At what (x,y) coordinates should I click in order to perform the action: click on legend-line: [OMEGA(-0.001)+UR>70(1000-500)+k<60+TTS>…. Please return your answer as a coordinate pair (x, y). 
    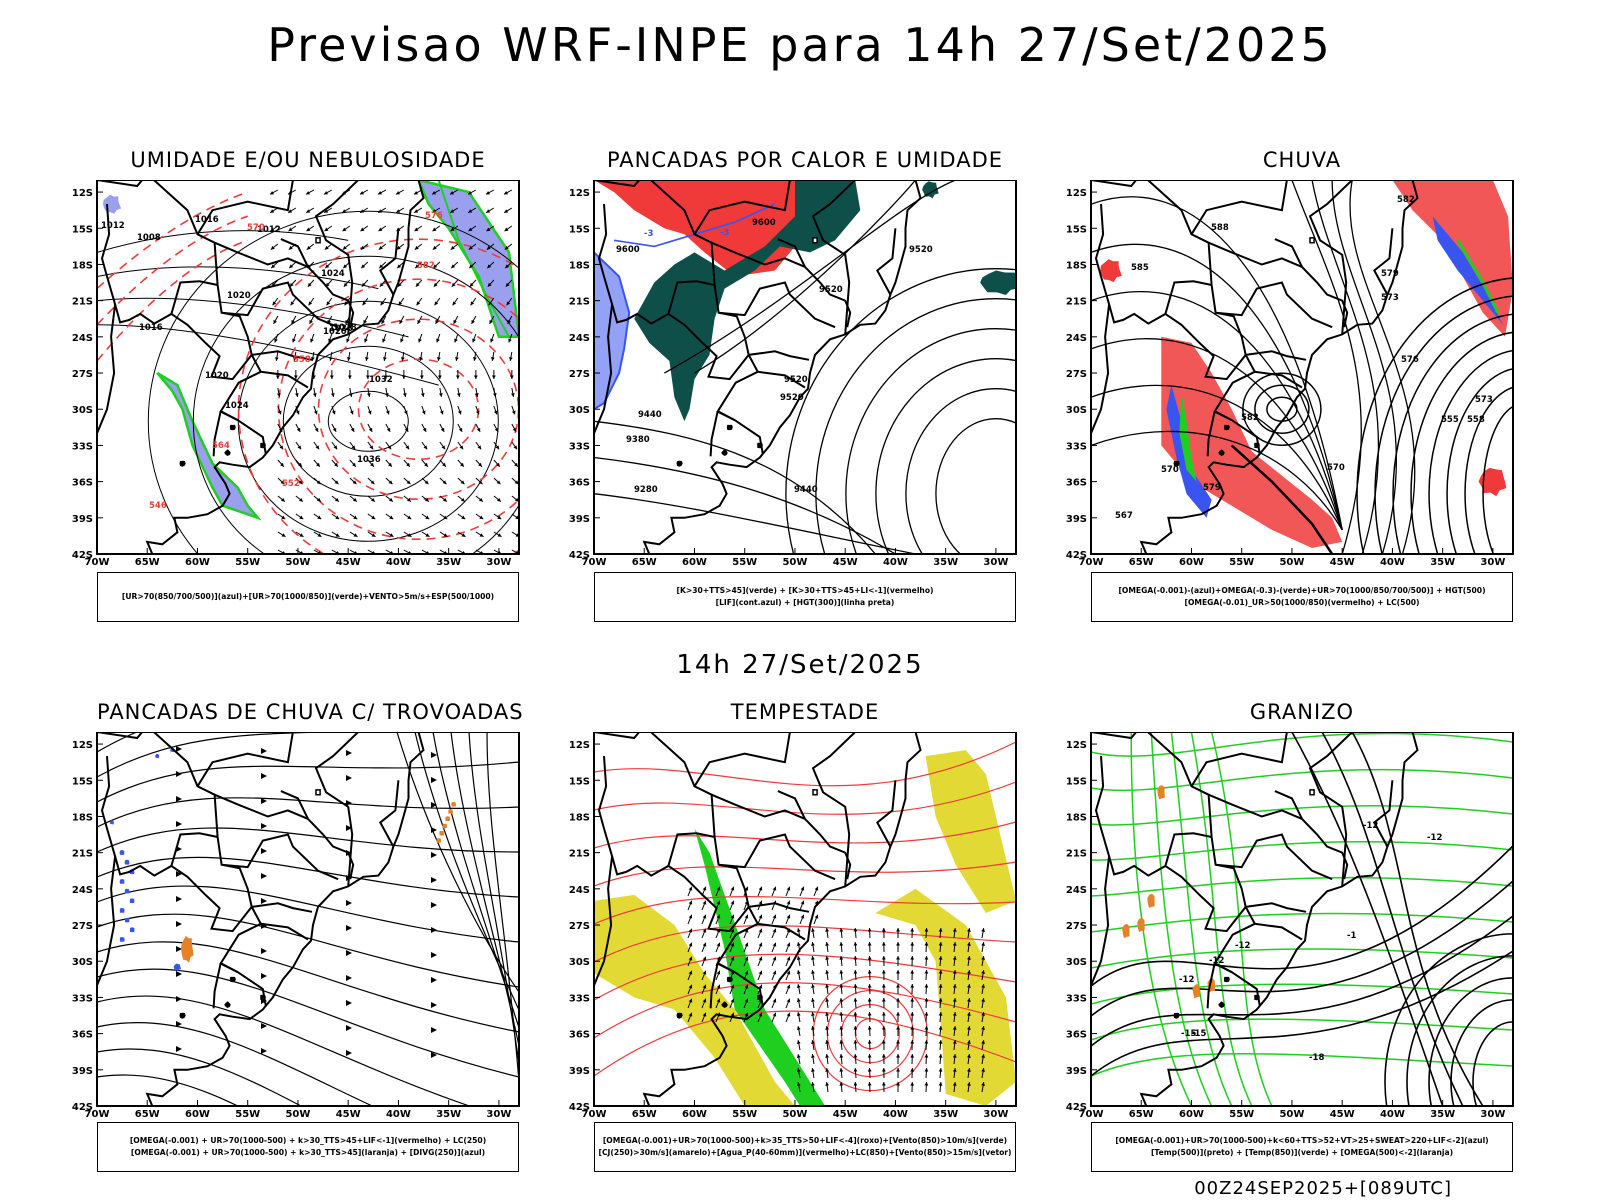
    Looking at the image, I should click on (1302, 1140).